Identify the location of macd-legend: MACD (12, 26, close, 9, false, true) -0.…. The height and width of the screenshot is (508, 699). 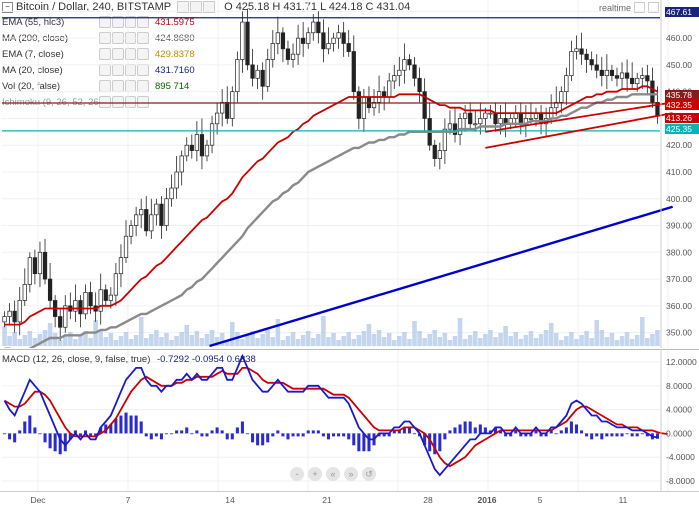
(129, 359).